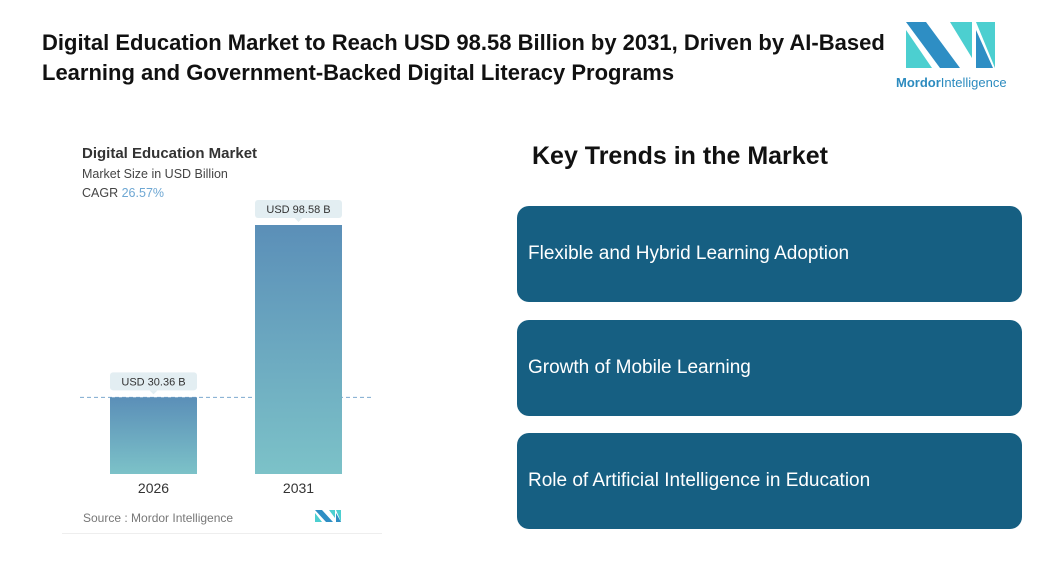 The height and width of the screenshot is (570, 1054). Describe the element at coordinates (950, 45) in the screenshot. I see `mordor-logo-icon` at that location.